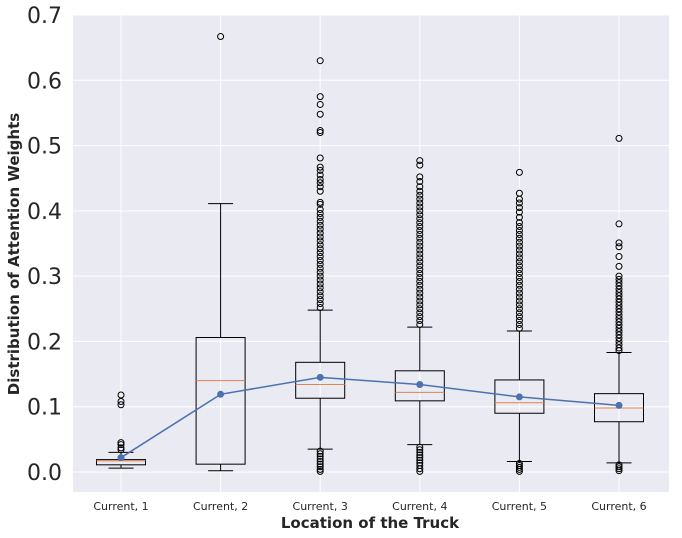  Describe the element at coordinates (44, 408) in the screenshot. I see `y-tick-label: 0.1` at that location.